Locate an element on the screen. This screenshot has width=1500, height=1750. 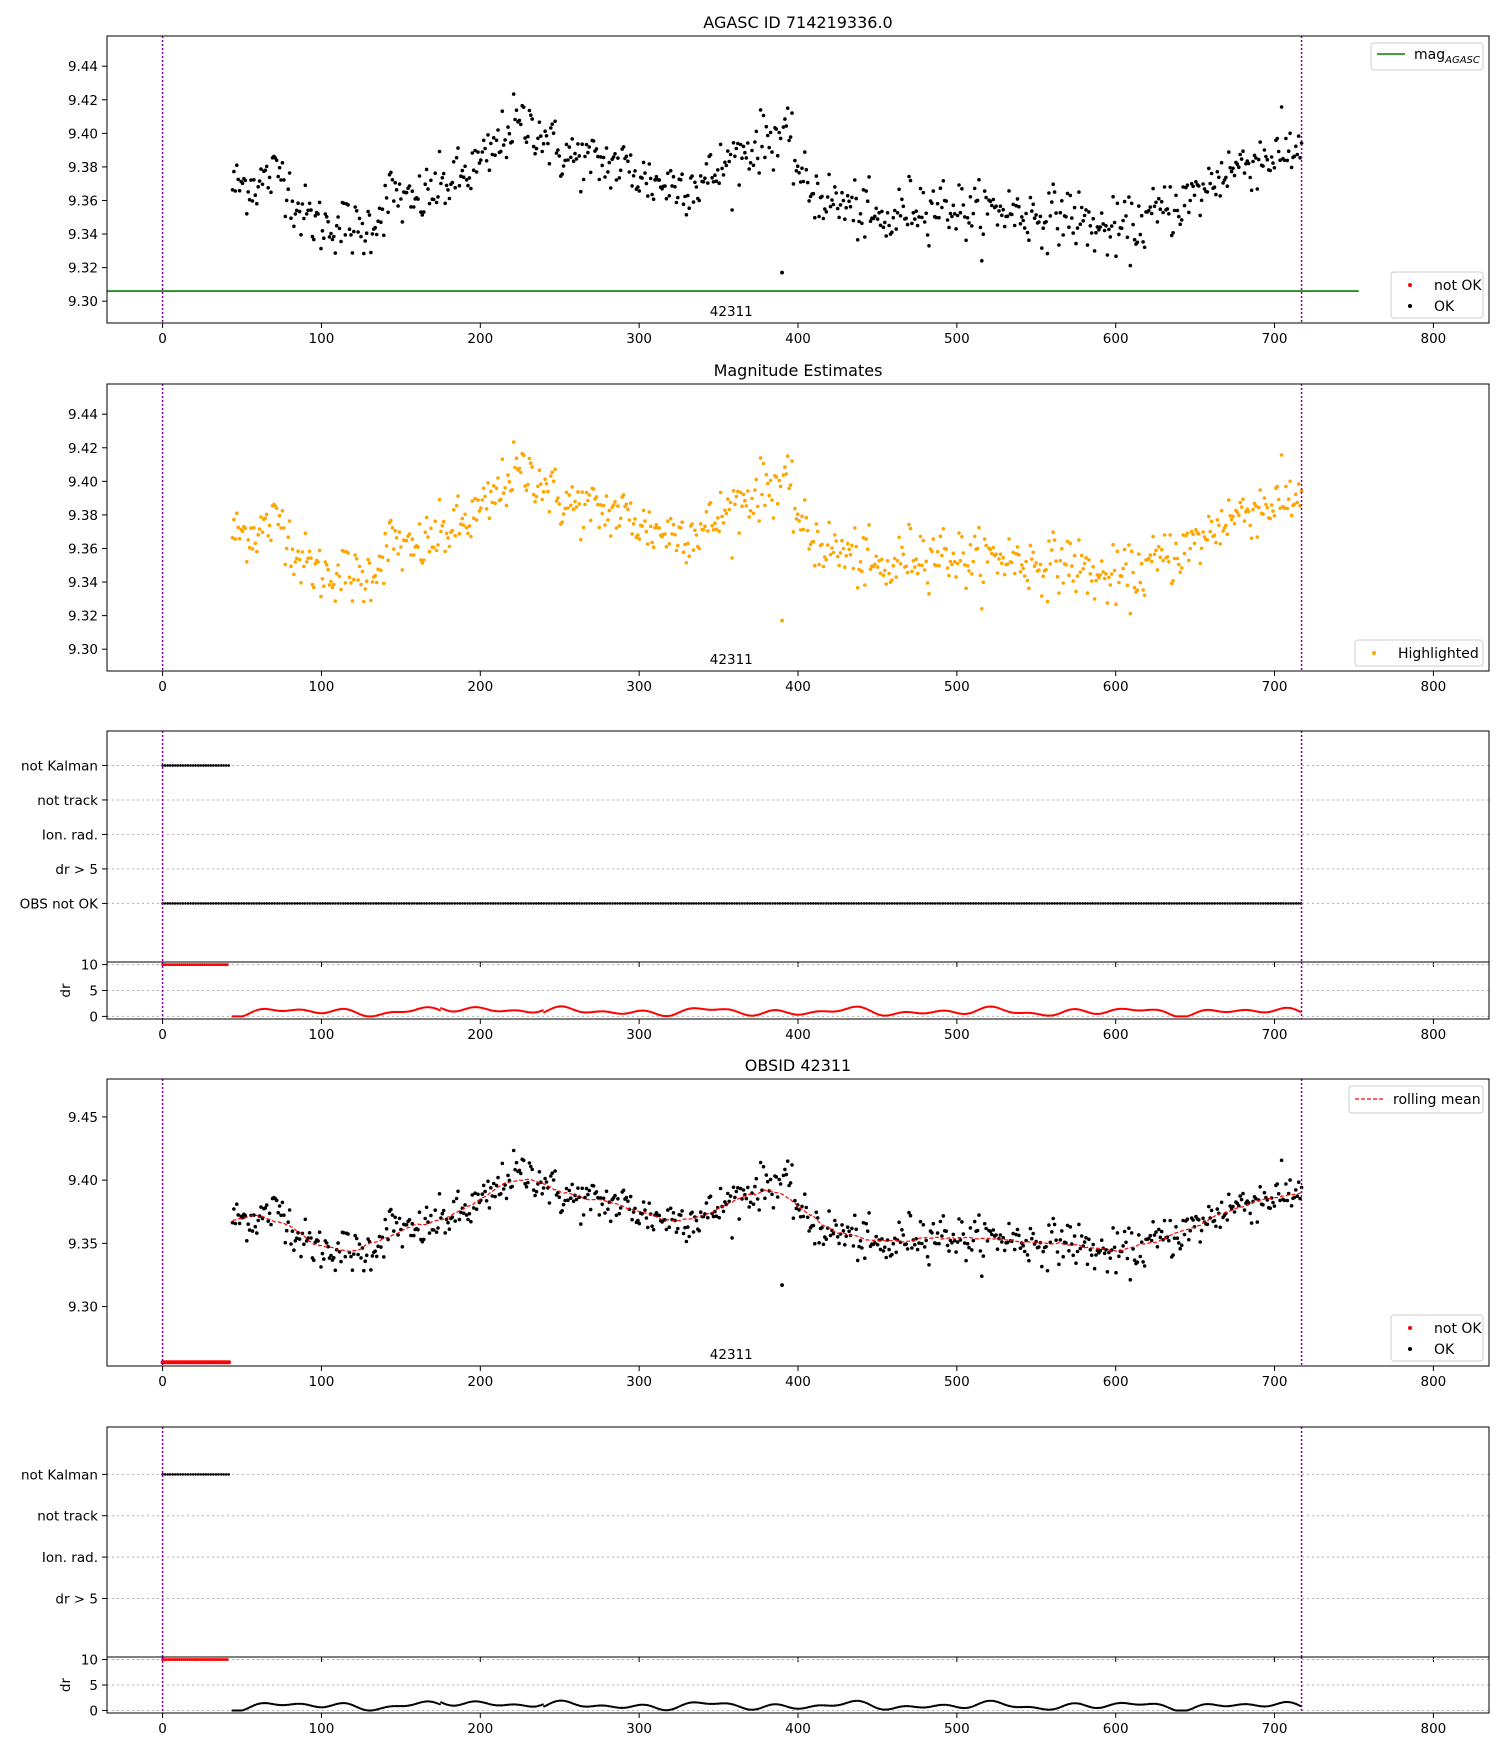
obsid-legend-rolling-mean: rolling mean is located at coordinates (1437, 1100).